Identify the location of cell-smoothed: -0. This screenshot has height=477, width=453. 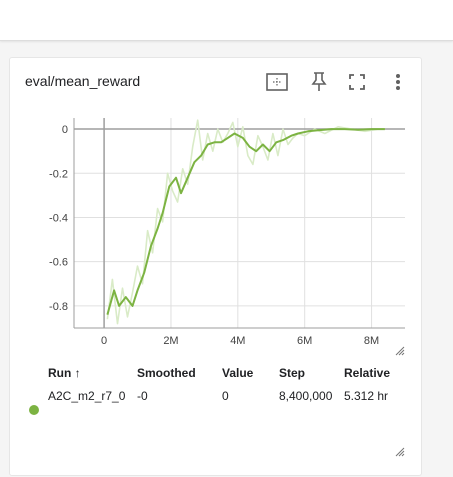
(142, 396).